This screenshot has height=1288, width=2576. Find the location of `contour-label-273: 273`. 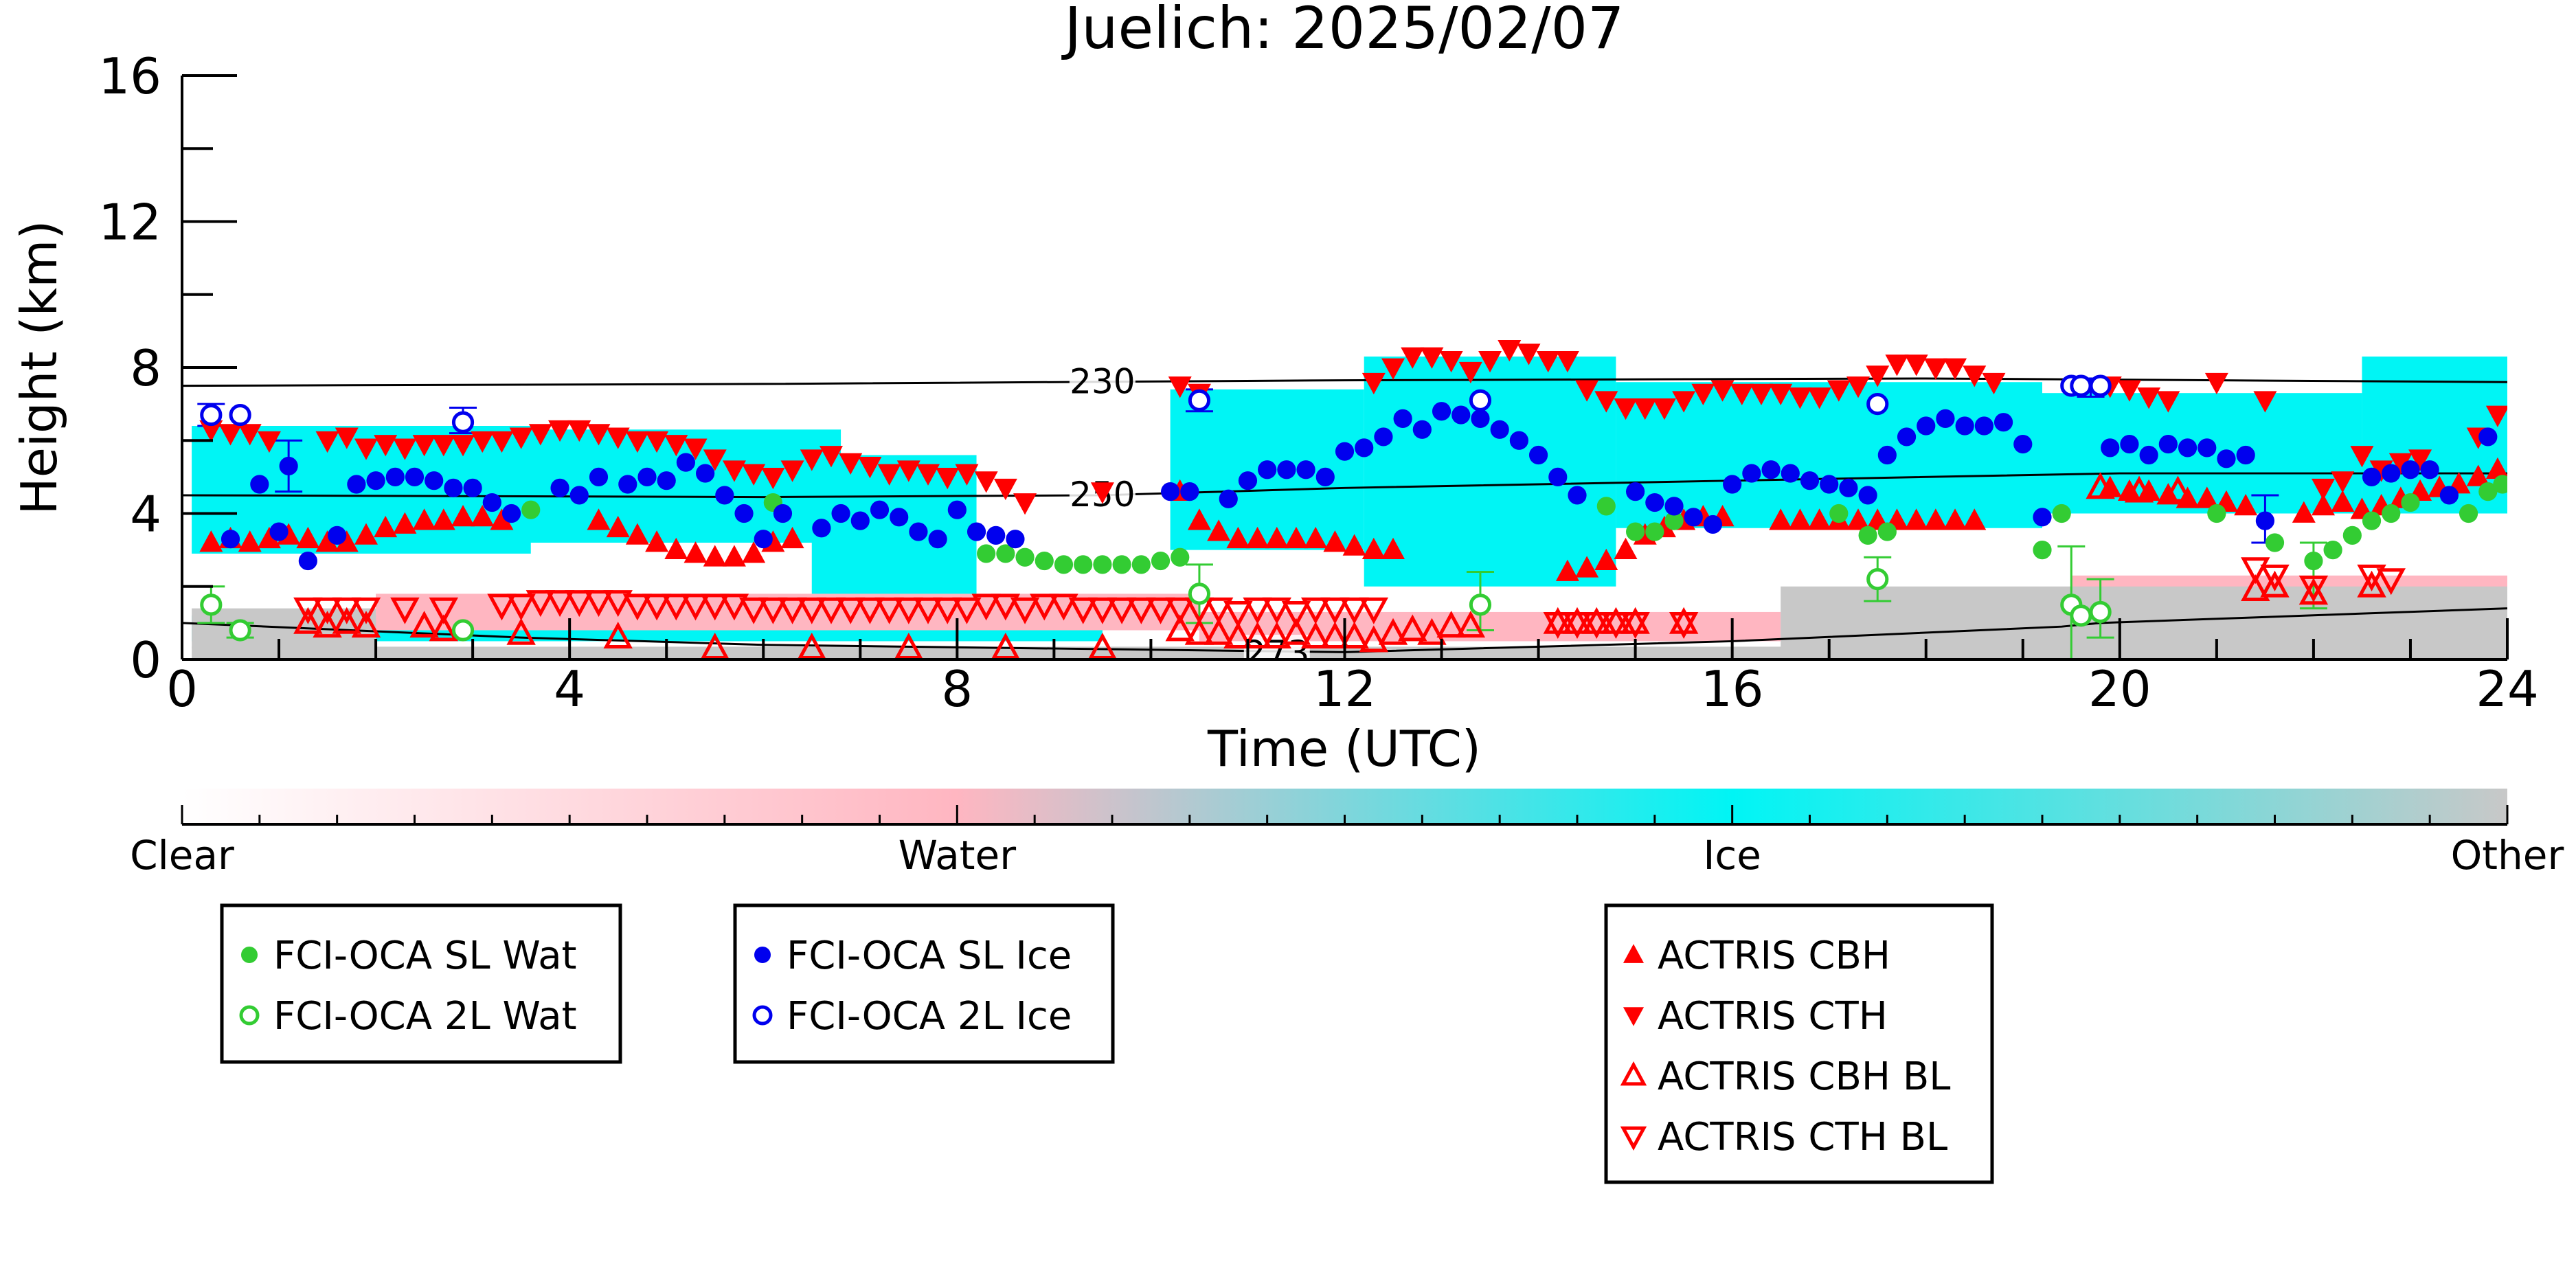

contour-label-273: 273 is located at coordinates (1276, 653).